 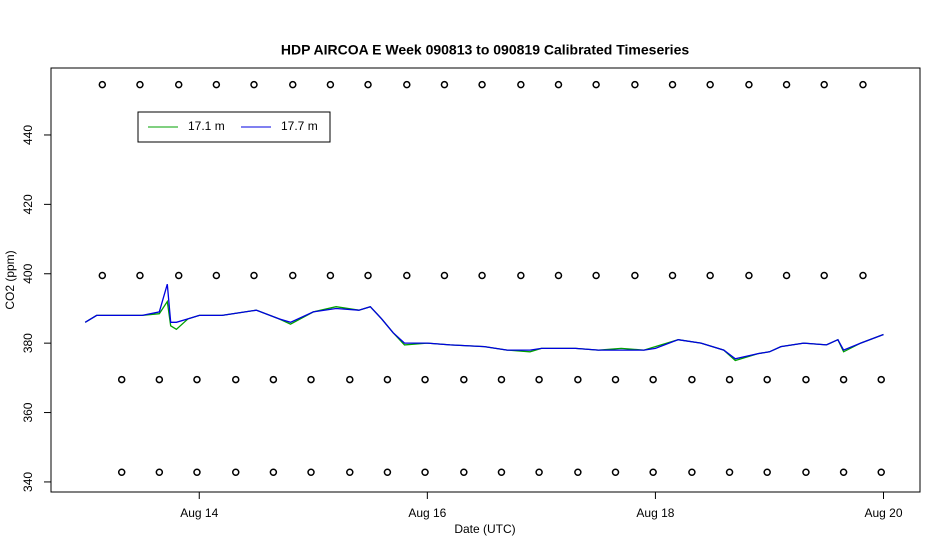 I want to click on x-tick-label: Aug 16, so click(x=427, y=513).